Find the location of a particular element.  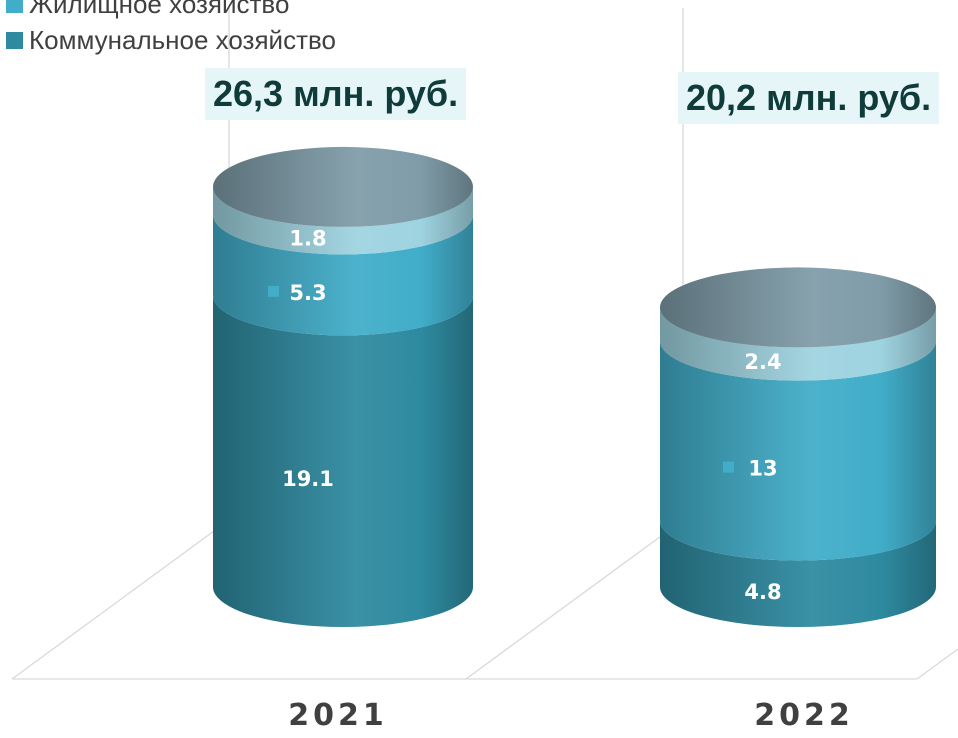

legend-item-housing: Жилищное хозяйство is located at coordinates (171, 11).